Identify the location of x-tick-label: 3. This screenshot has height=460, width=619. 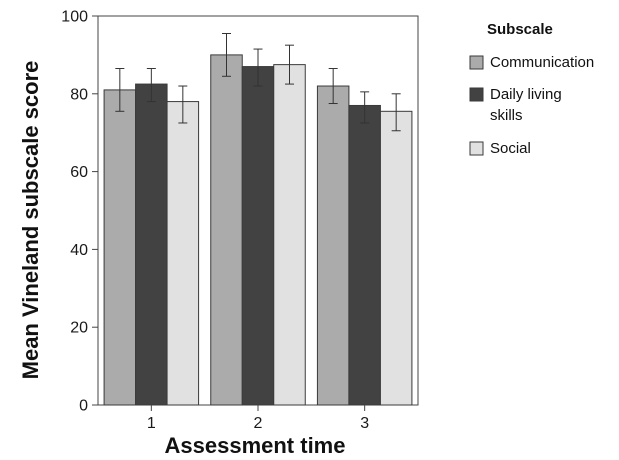
(364, 423).